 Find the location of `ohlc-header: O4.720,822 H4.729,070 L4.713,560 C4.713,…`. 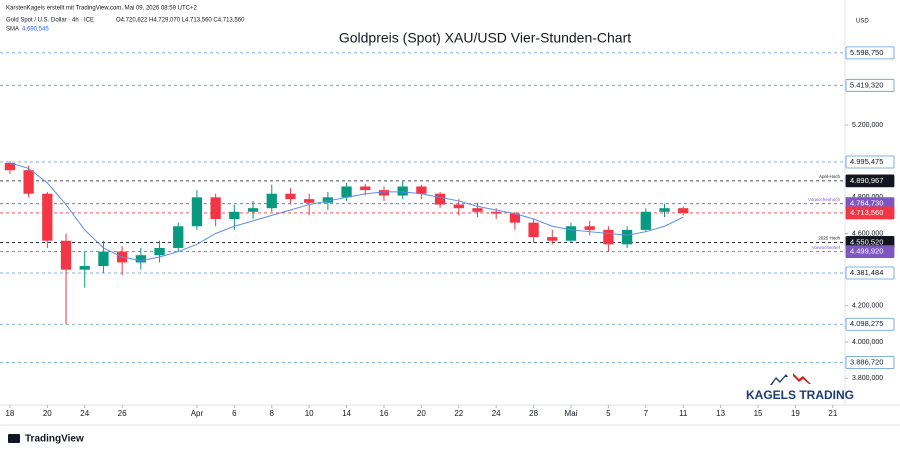

ohlc-header: O4.720,822 H4.729,070 L4.713,560 C4.713,… is located at coordinates (180, 21).